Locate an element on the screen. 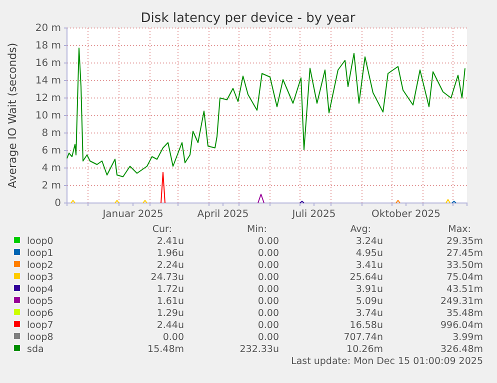 The height and width of the screenshot is (383, 497). text: Last update: Mon Dec 15 01:00:09 2025 is located at coordinates (387, 361).